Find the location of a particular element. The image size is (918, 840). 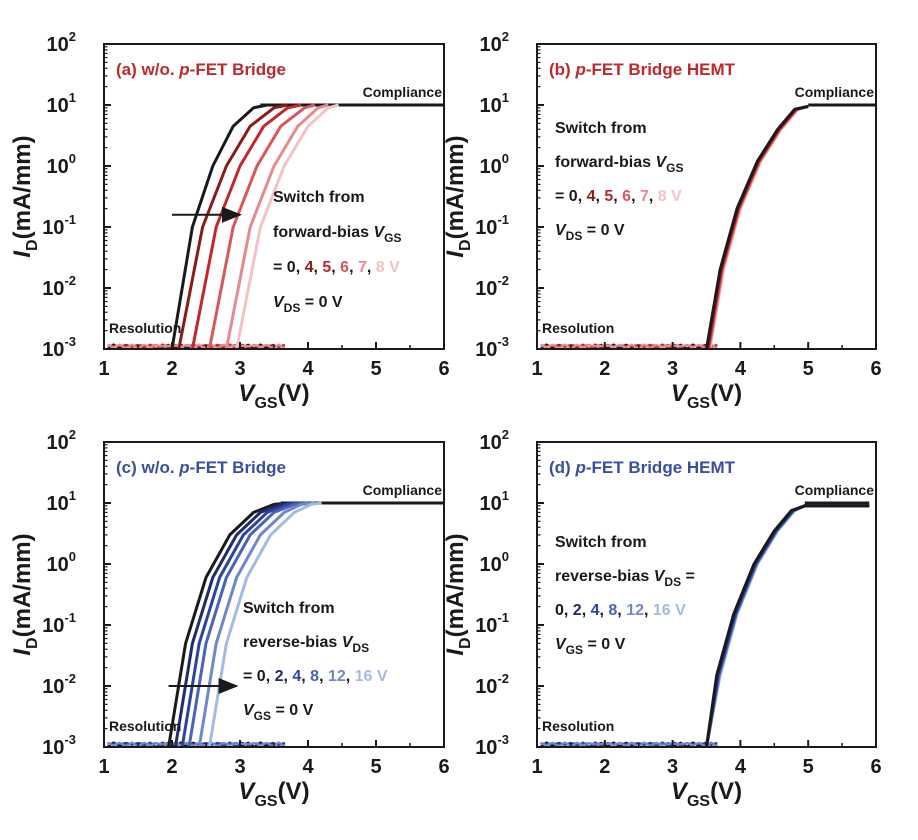

y-tick-exponent: 1 is located at coordinates (505, 97).